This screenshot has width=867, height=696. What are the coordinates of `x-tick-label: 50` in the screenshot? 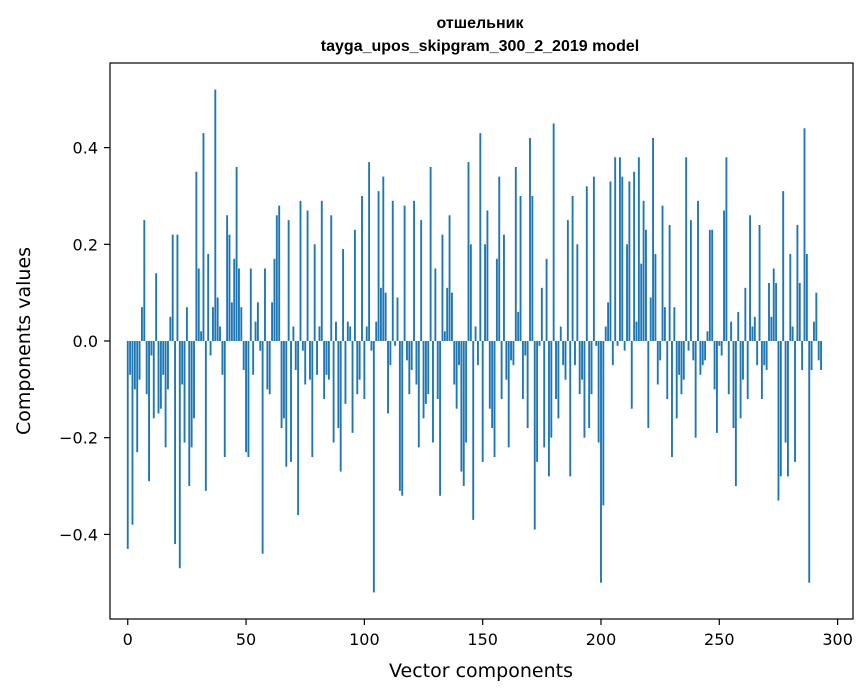 It's located at (246, 639).